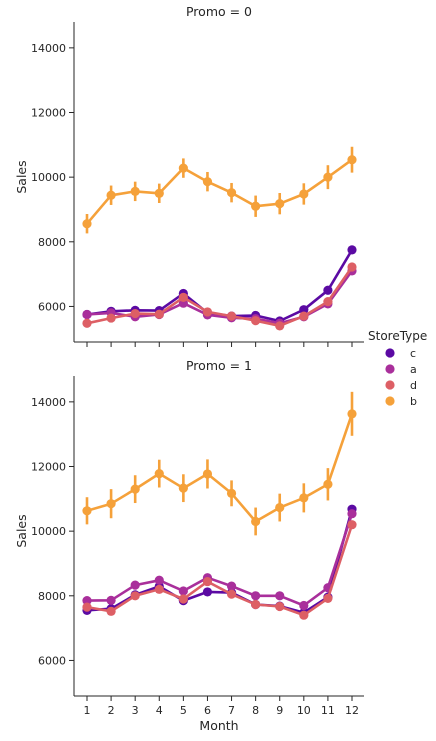  What do you see at coordinates (219, 365) in the screenshot?
I see `panel-title: Promo = 1` at bounding box center [219, 365].